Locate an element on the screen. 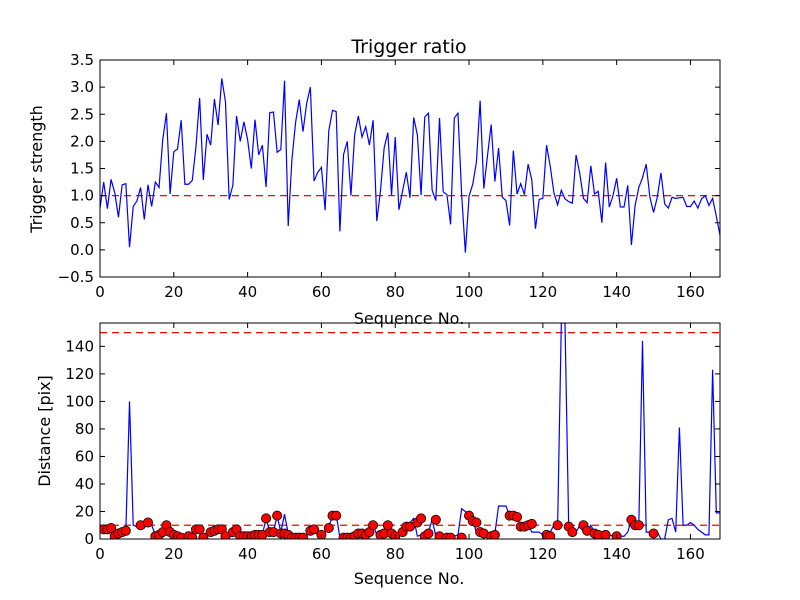 This screenshot has height=600, width=800. top-x-tick-label: 40 is located at coordinates (247, 292).